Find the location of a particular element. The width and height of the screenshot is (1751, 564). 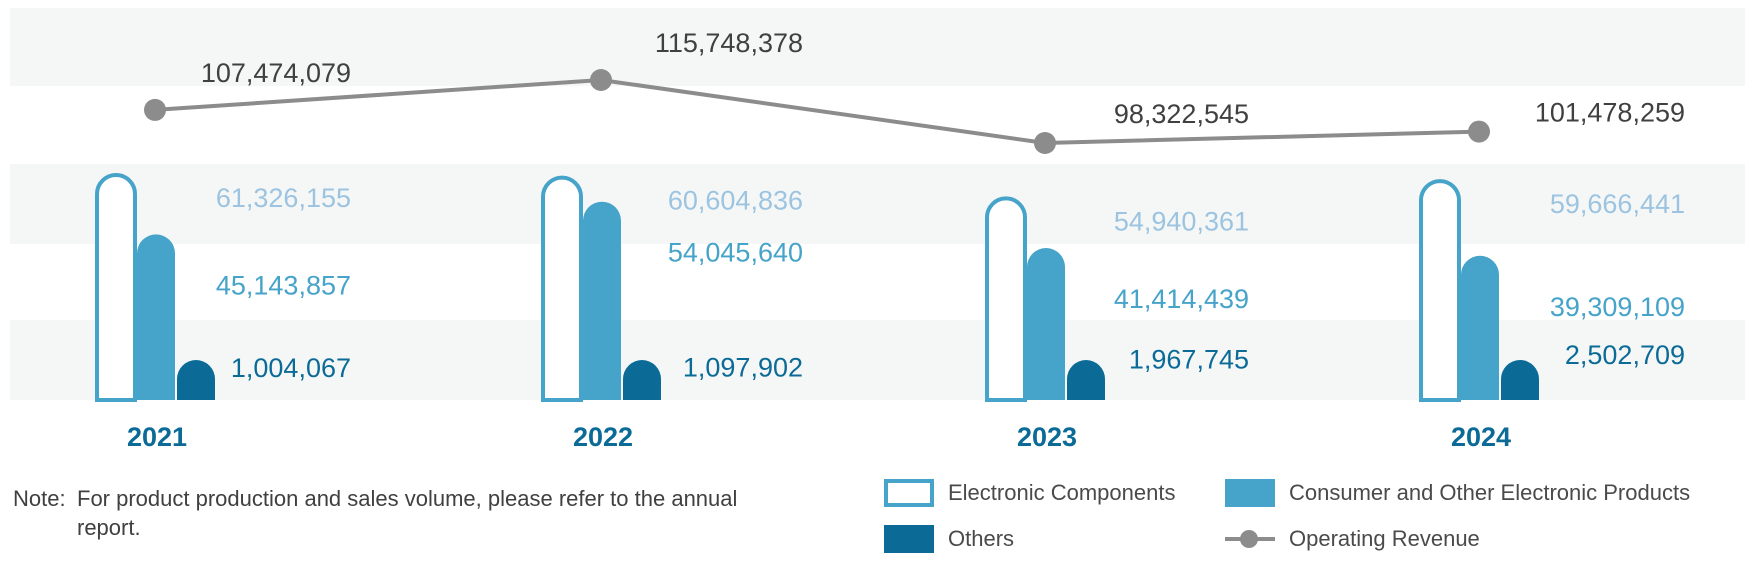

revenue-line is located at coordinates (817, 111).